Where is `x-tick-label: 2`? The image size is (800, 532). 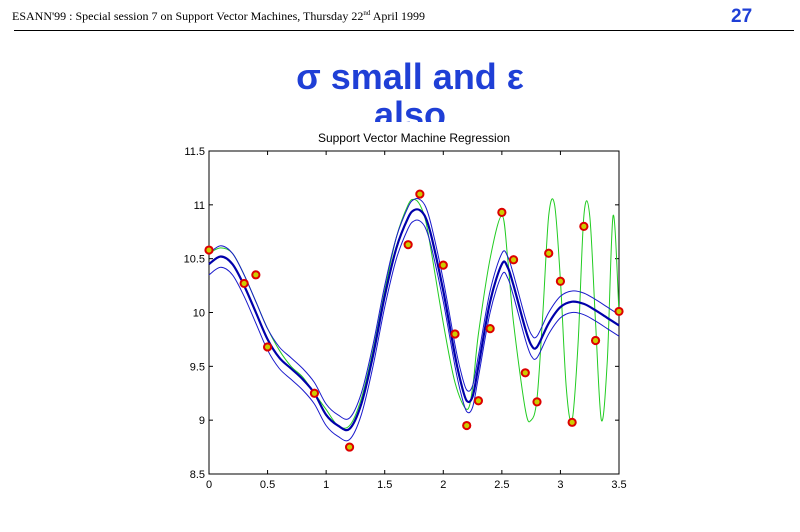 x-tick-label: 2 is located at coordinates (443, 485).